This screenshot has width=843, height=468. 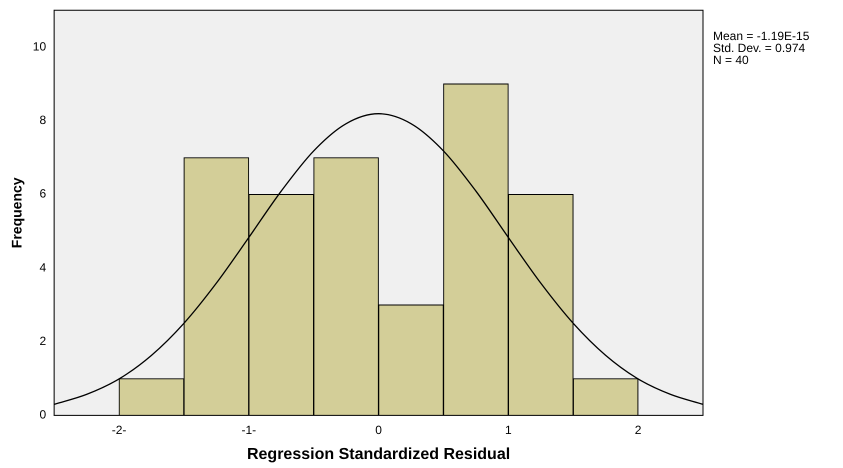 I want to click on x-tick-label: 1, so click(x=508, y=429).